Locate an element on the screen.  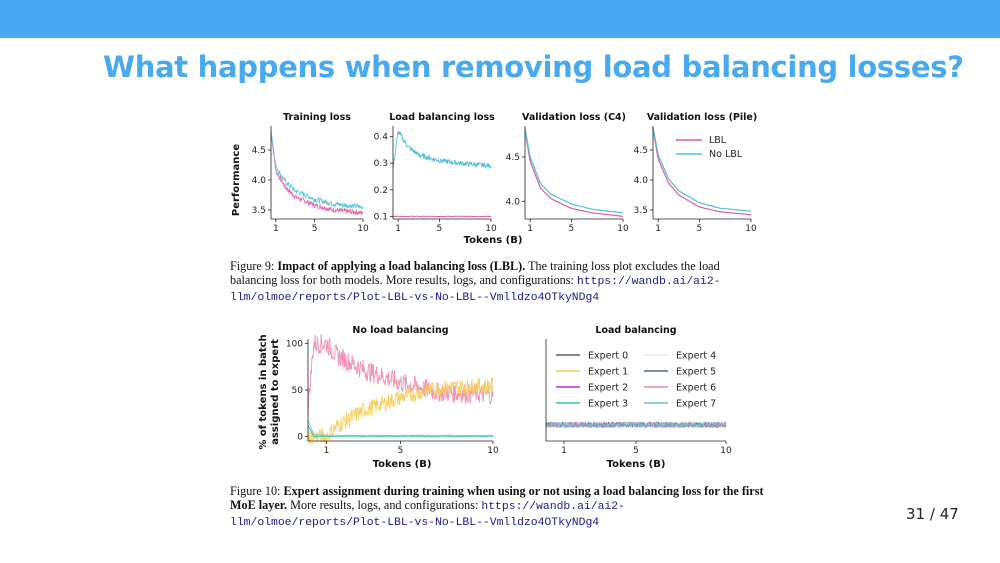
legend-label-expert-2: Expert 2 is located at coordinates (608, 388).